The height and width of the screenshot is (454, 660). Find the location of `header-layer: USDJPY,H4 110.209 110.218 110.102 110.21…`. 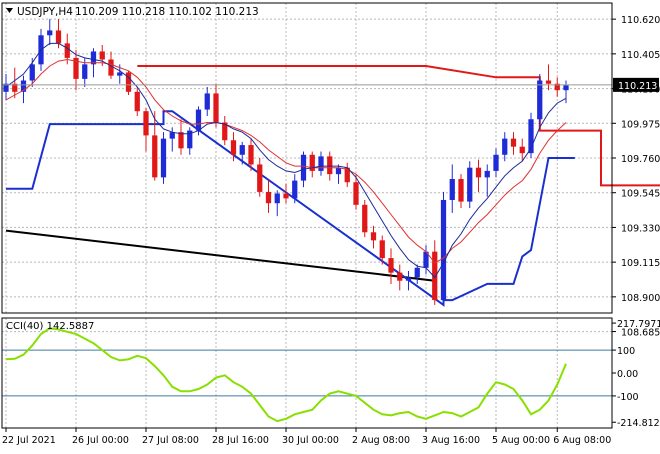

header-layer: USDJPY,H4 110.209 110.218 110.102 110.21… is located at coordinates (132, 12).